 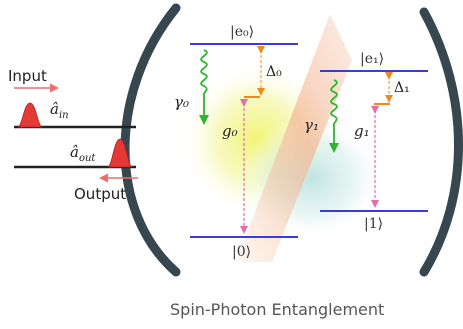 I want to click on delta1-label: Δ₁, so click(x=402, y=88).